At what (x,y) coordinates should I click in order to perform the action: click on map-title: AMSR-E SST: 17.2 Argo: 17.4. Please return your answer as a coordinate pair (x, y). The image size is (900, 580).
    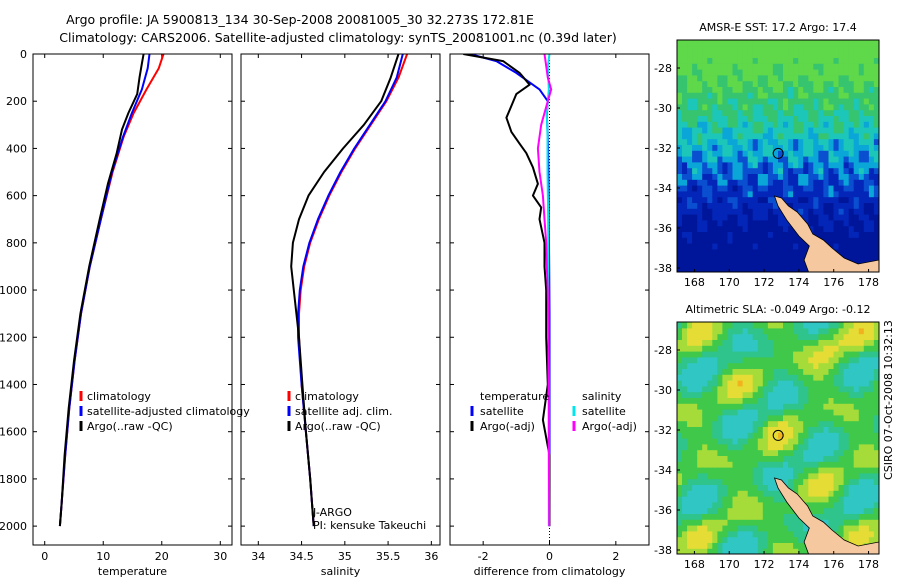
    Looking at the image, I should click on (778, 27).